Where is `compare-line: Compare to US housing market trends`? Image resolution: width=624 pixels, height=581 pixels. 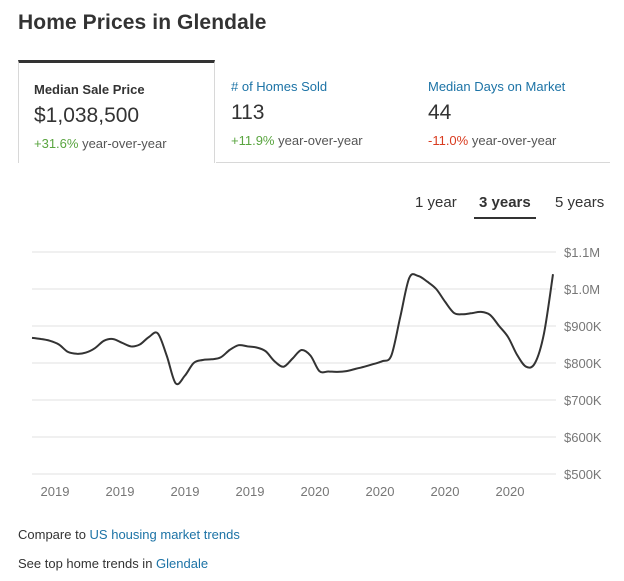 compare-line: Compare to US housing market trends is located at coordinates (129, 534).